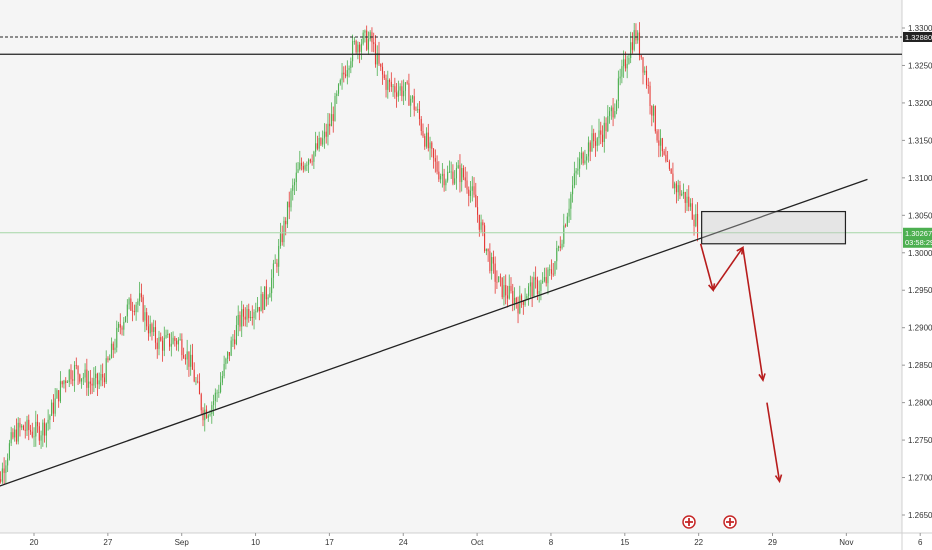  What do you see at coordinates (774, 227) in the screenshot?
I see `zone-rectangle` at bounding box center [774, 227].